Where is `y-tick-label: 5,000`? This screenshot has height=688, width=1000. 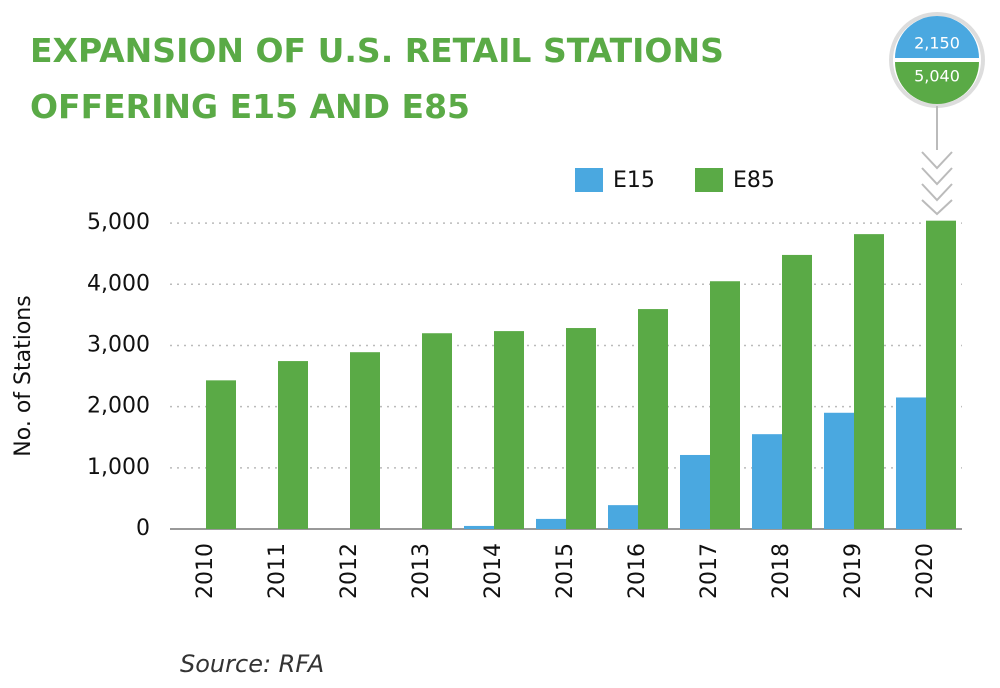
y-tick-label: 5,000 is located at coordinates (118, 222).